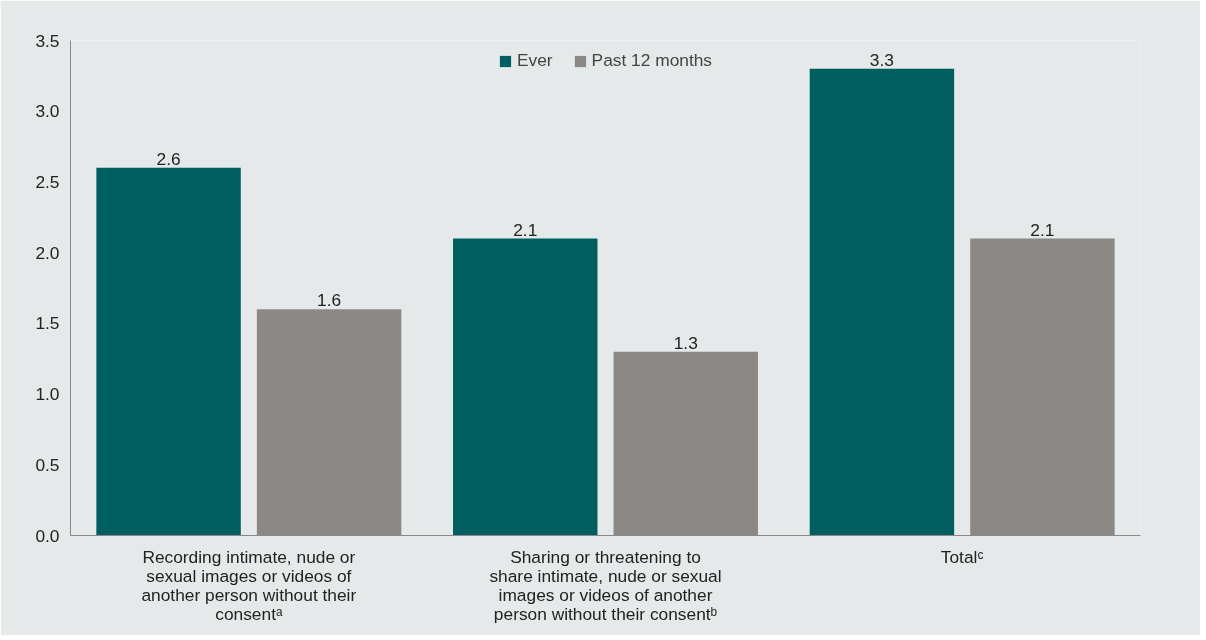  Describe the element at coordinates (881, 59) in the screenshot. I see `data-label: 3.3` at that location.